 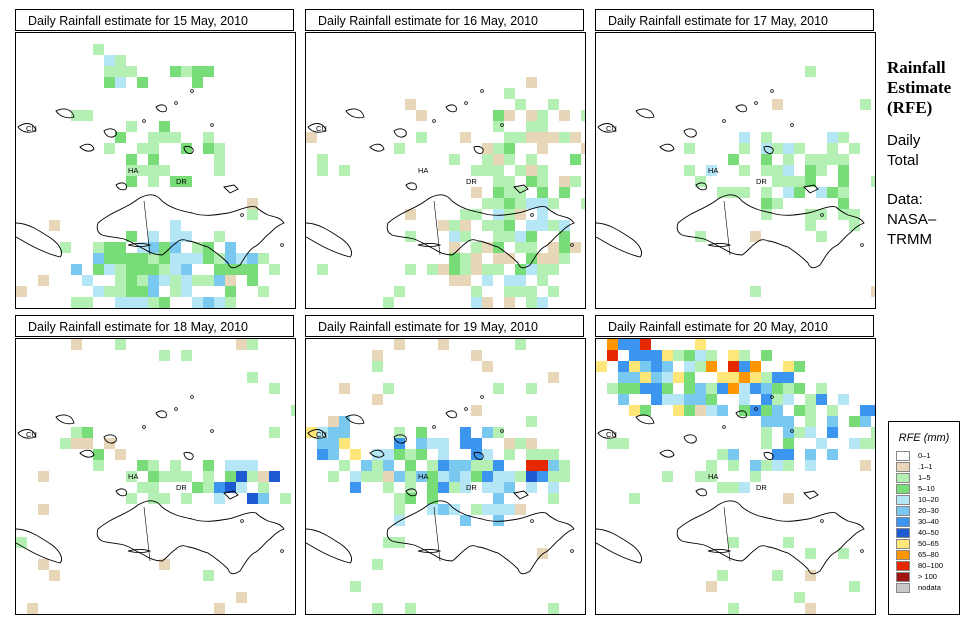 I want to click on rainfall-map: CU HA DR, so click(x=735, y=170).